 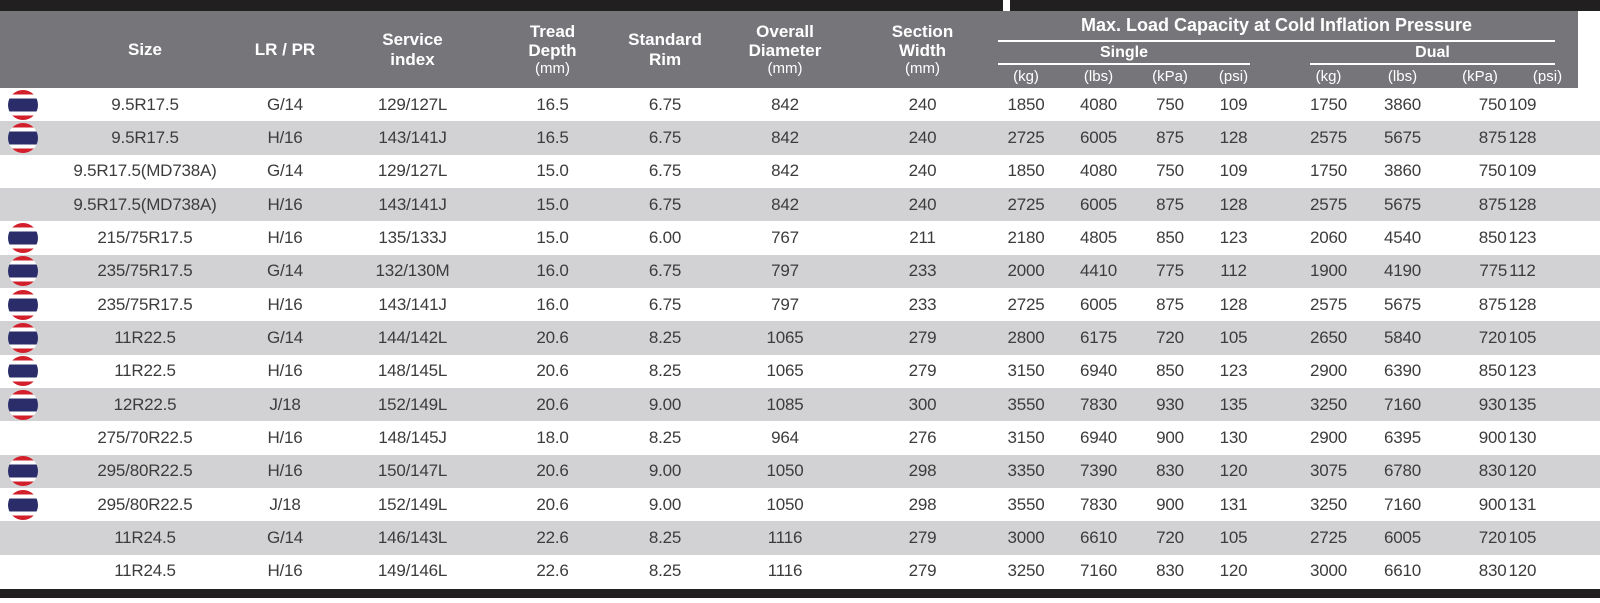 I want to click on cell-lr-pr: G/14, so click(x=285, y=104).